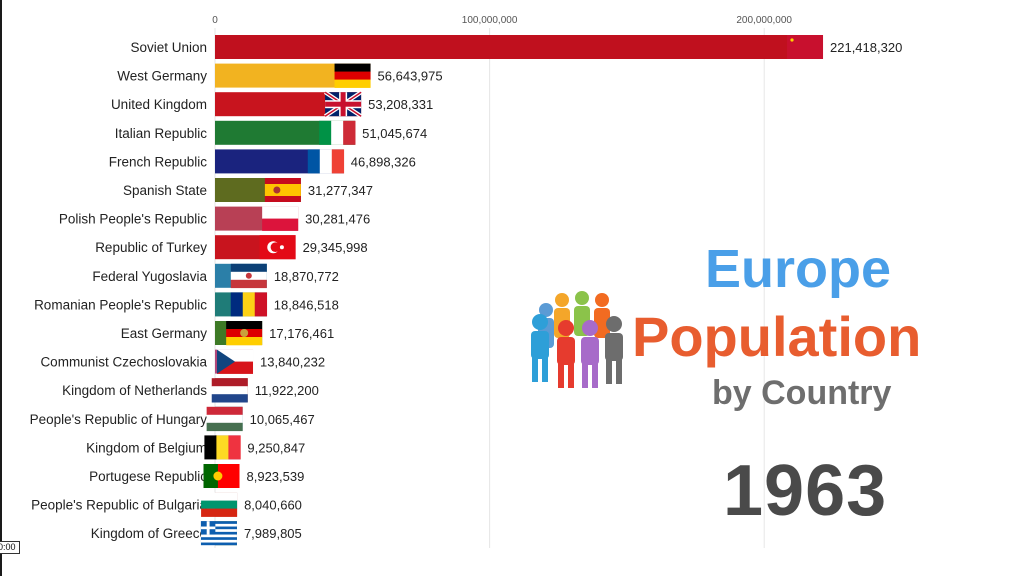  I want to click on bar-value-label: 10,065,467, so click(282, 419).